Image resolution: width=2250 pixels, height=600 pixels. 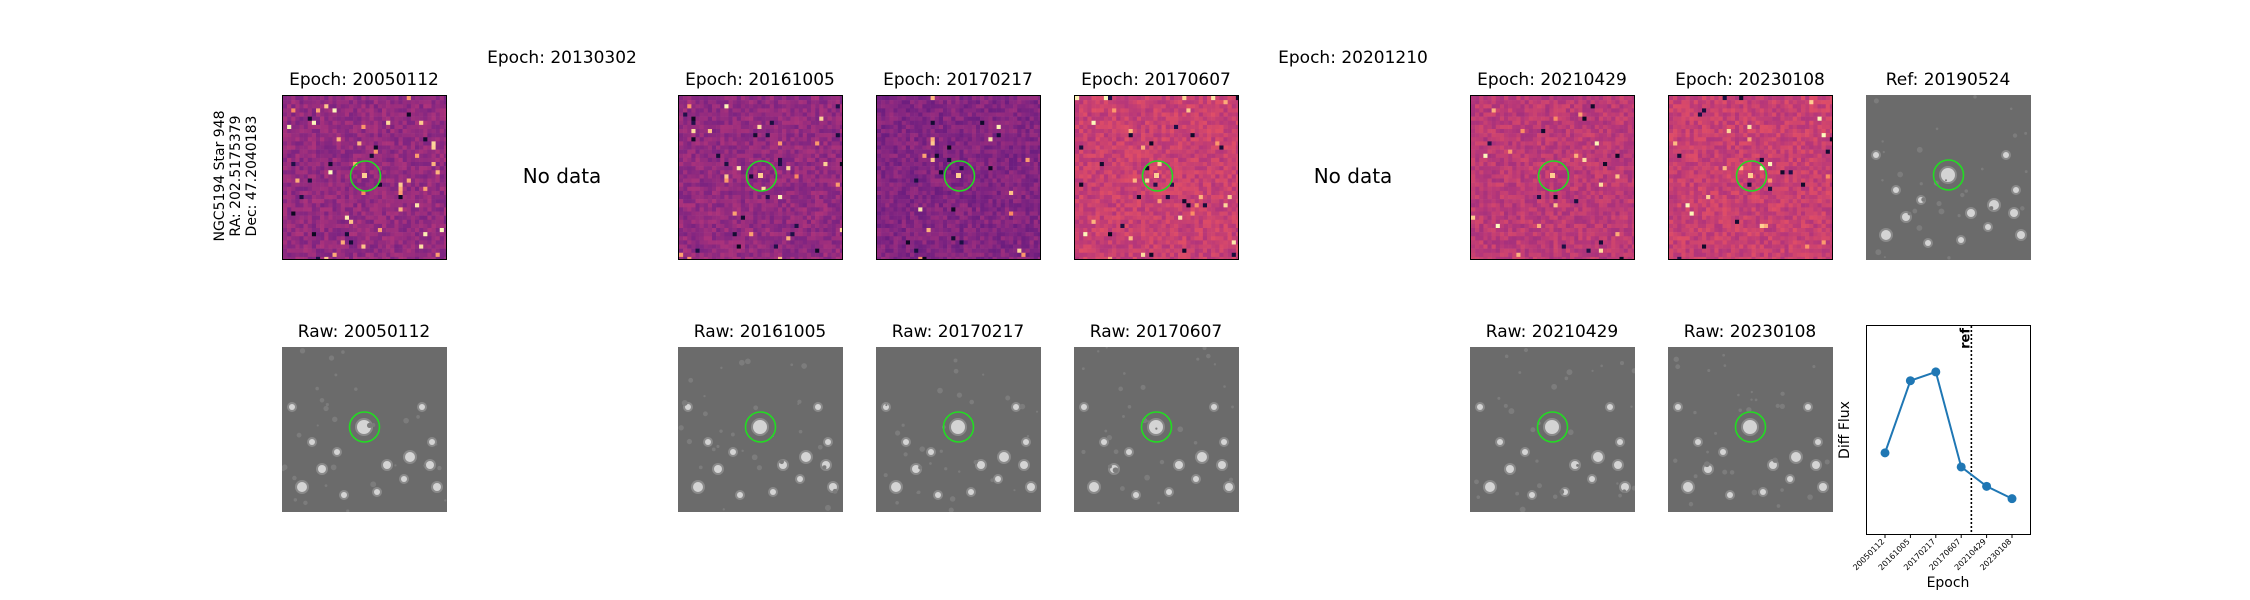 What do you see at coordinates (958, 80) in the screenshot?
I see `diff-title-4: Epoch: 20170217` at bounding box center [958, 80].